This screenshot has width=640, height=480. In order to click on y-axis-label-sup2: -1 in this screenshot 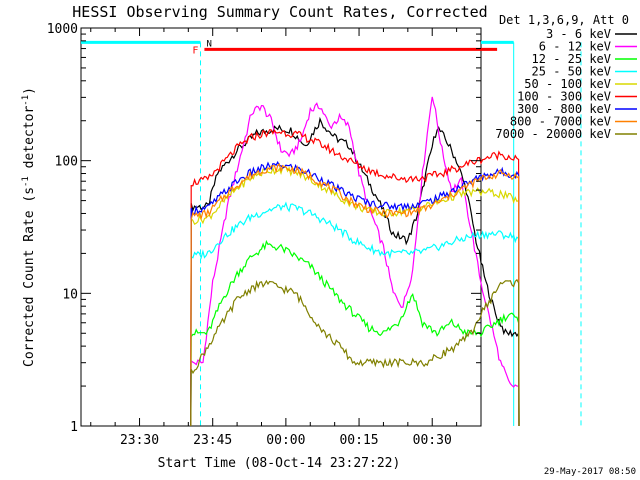, I will do `click(26, 100)`.